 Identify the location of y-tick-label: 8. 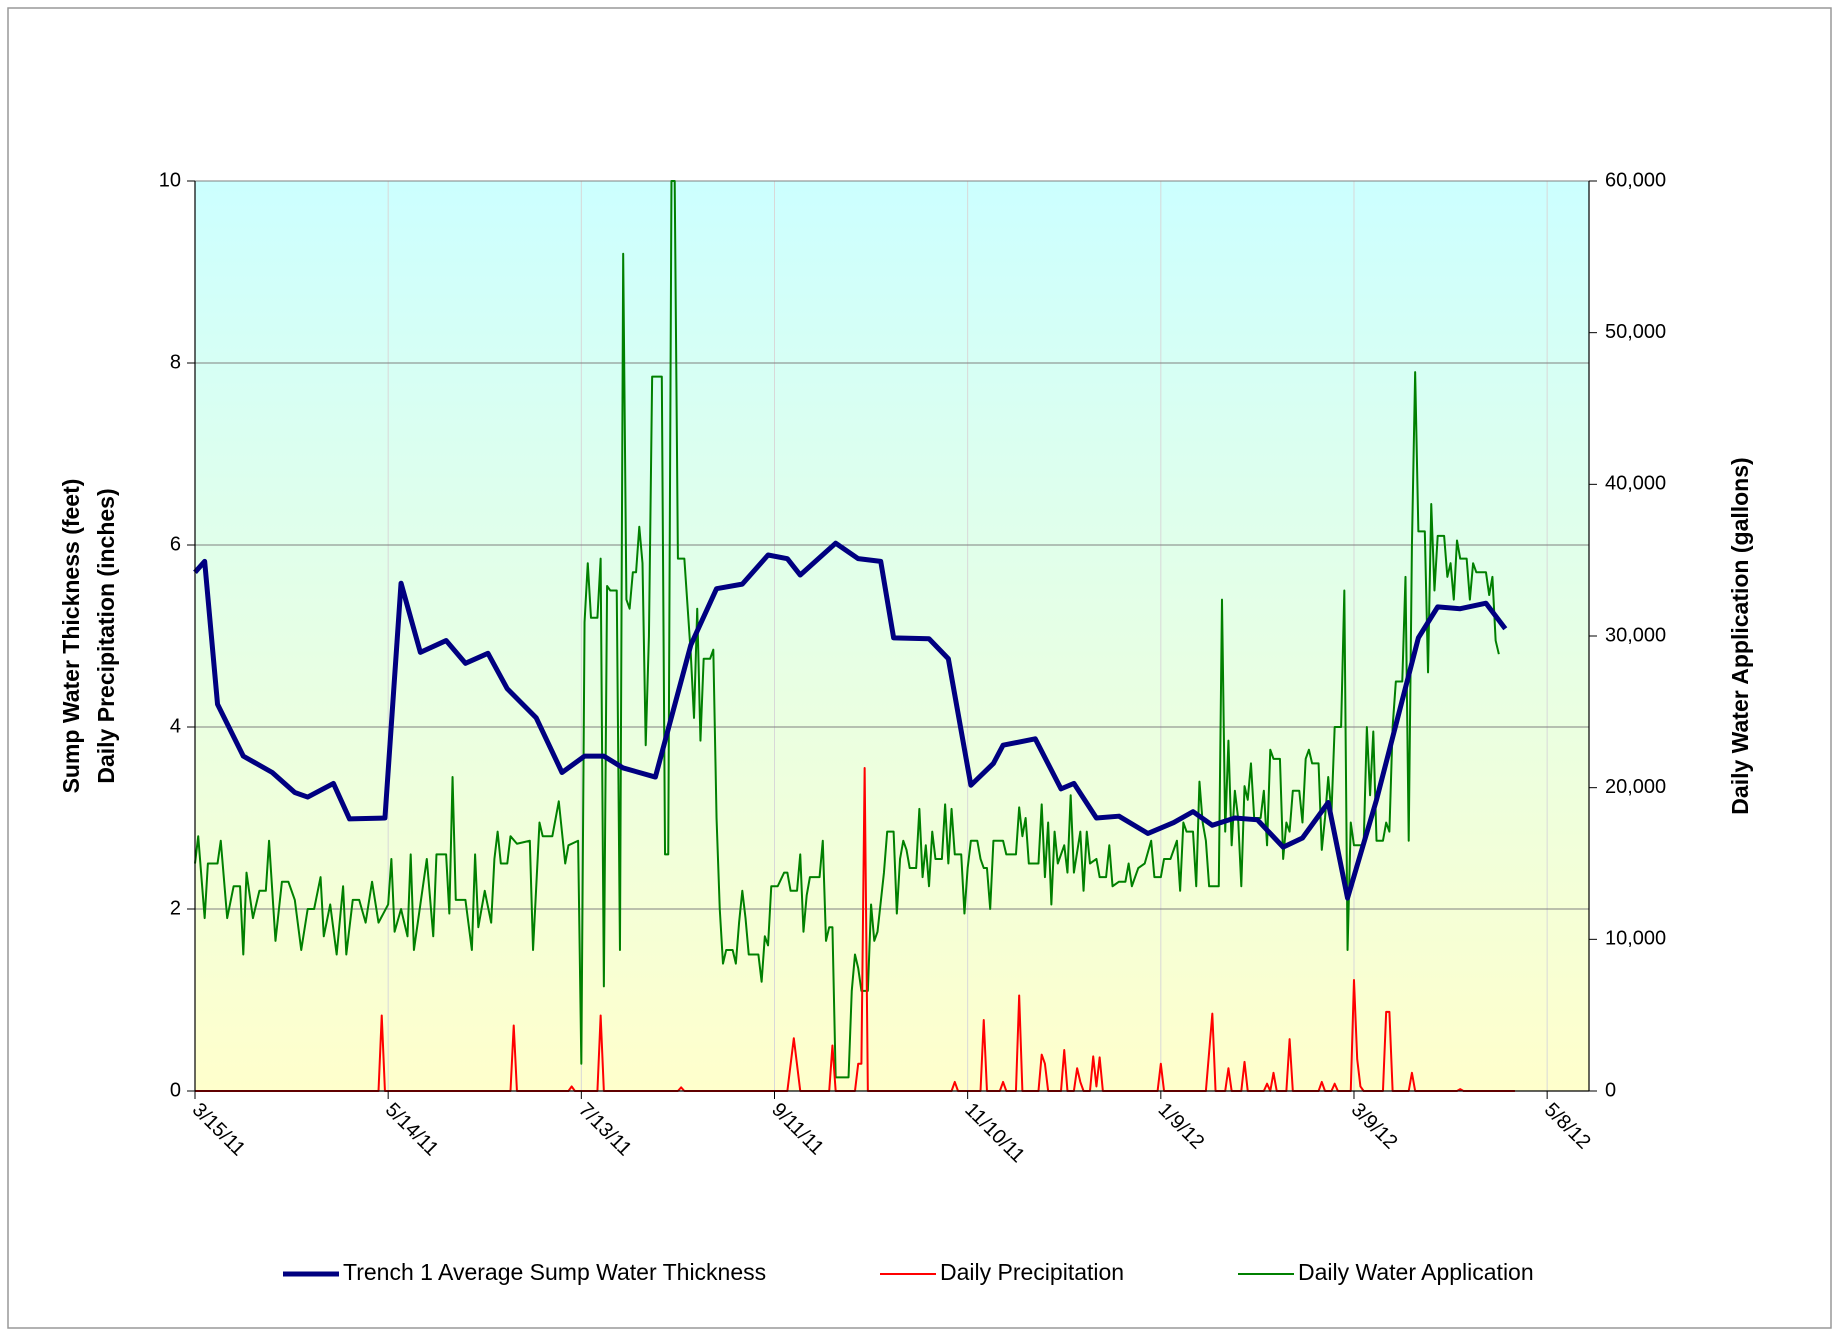
(175, 362).